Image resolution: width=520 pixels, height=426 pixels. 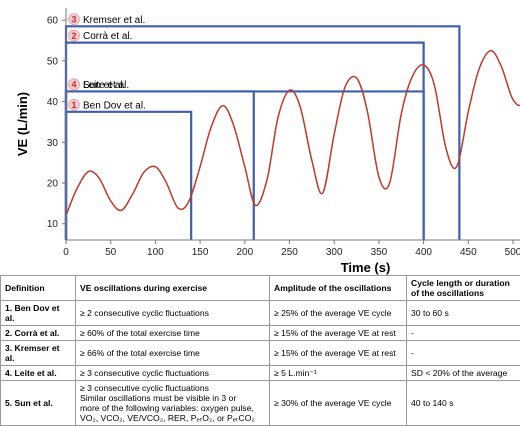 I want to click on x-axis-title: Time (s), so click(x=366, y=267).